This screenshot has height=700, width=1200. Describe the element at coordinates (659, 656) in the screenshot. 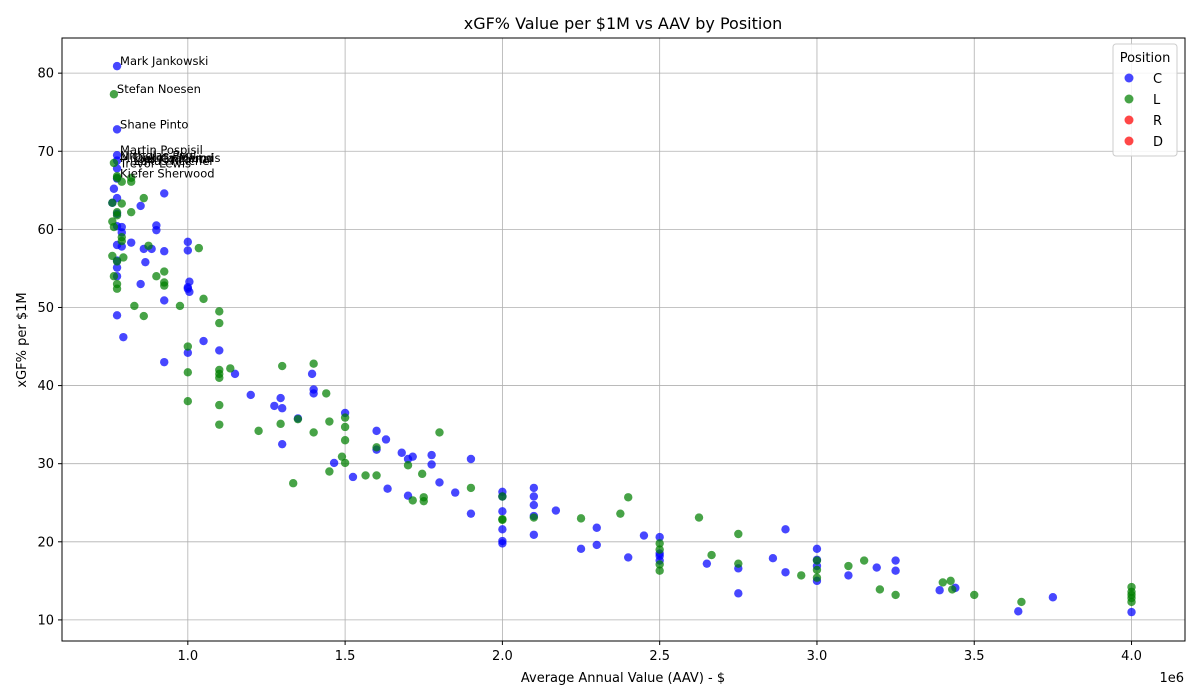

I see `x-tick-label: 2.5` at that location.